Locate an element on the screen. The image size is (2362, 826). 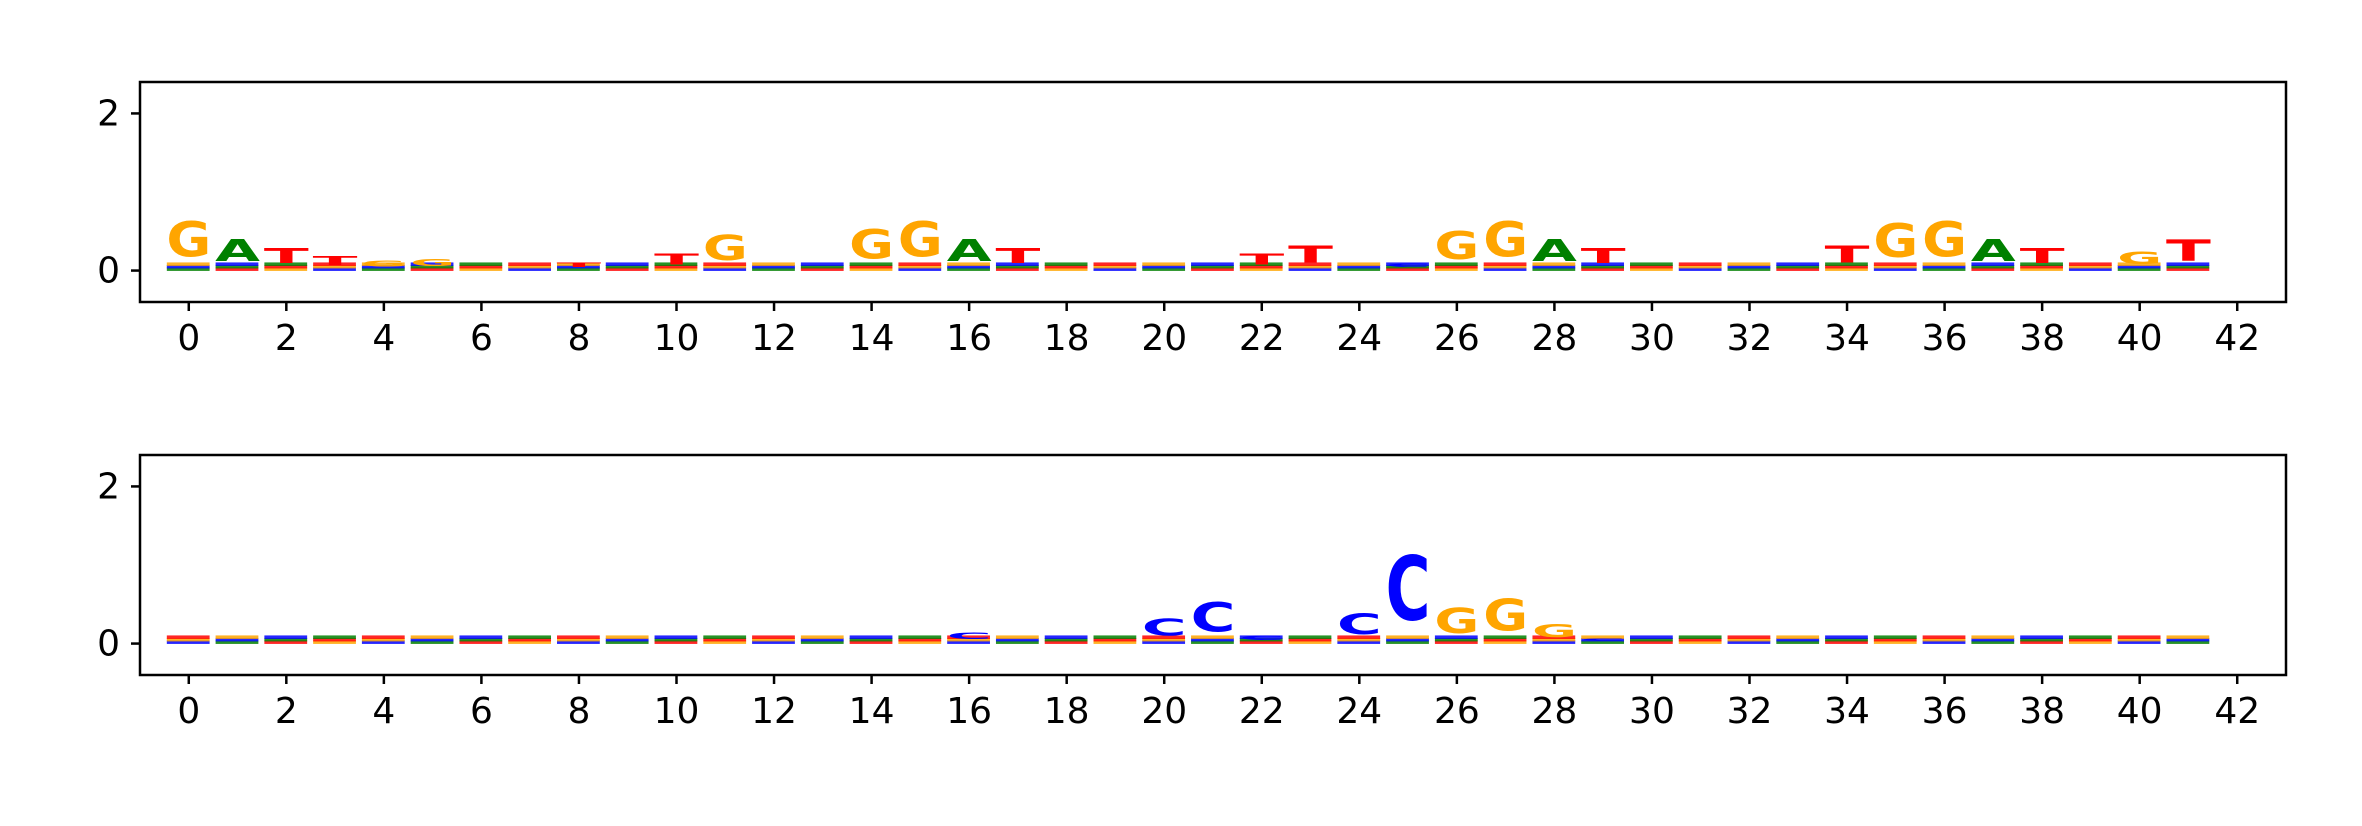
top-x-tick-label: 18 is located at coordinates (1067, 338).